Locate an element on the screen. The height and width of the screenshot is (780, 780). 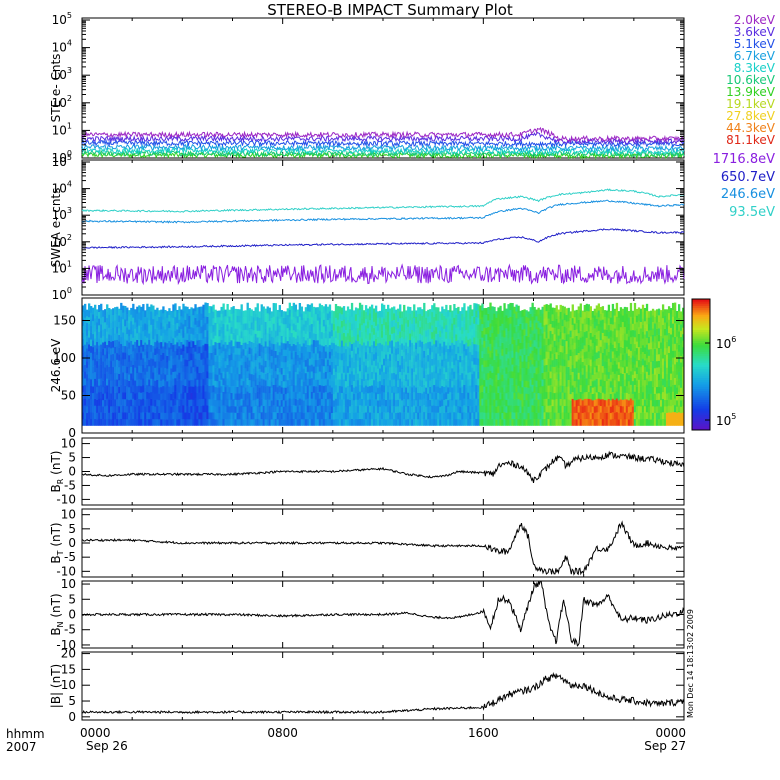
x-axis-year-label: 2007 is located at coordinates (21, 747).